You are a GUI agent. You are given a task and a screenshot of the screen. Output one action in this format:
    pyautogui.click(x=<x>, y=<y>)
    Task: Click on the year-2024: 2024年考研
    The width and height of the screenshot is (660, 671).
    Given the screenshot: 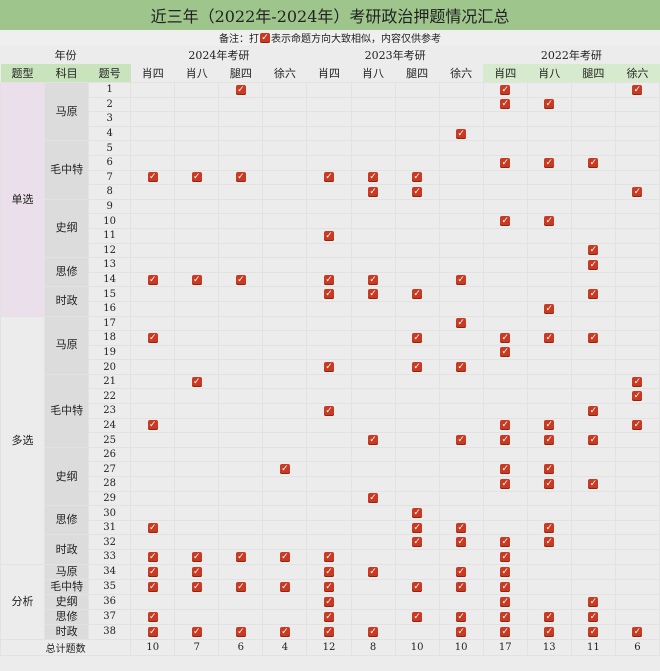 What is the action you would take?
    pyautogui.click(x=218, y=54)
    